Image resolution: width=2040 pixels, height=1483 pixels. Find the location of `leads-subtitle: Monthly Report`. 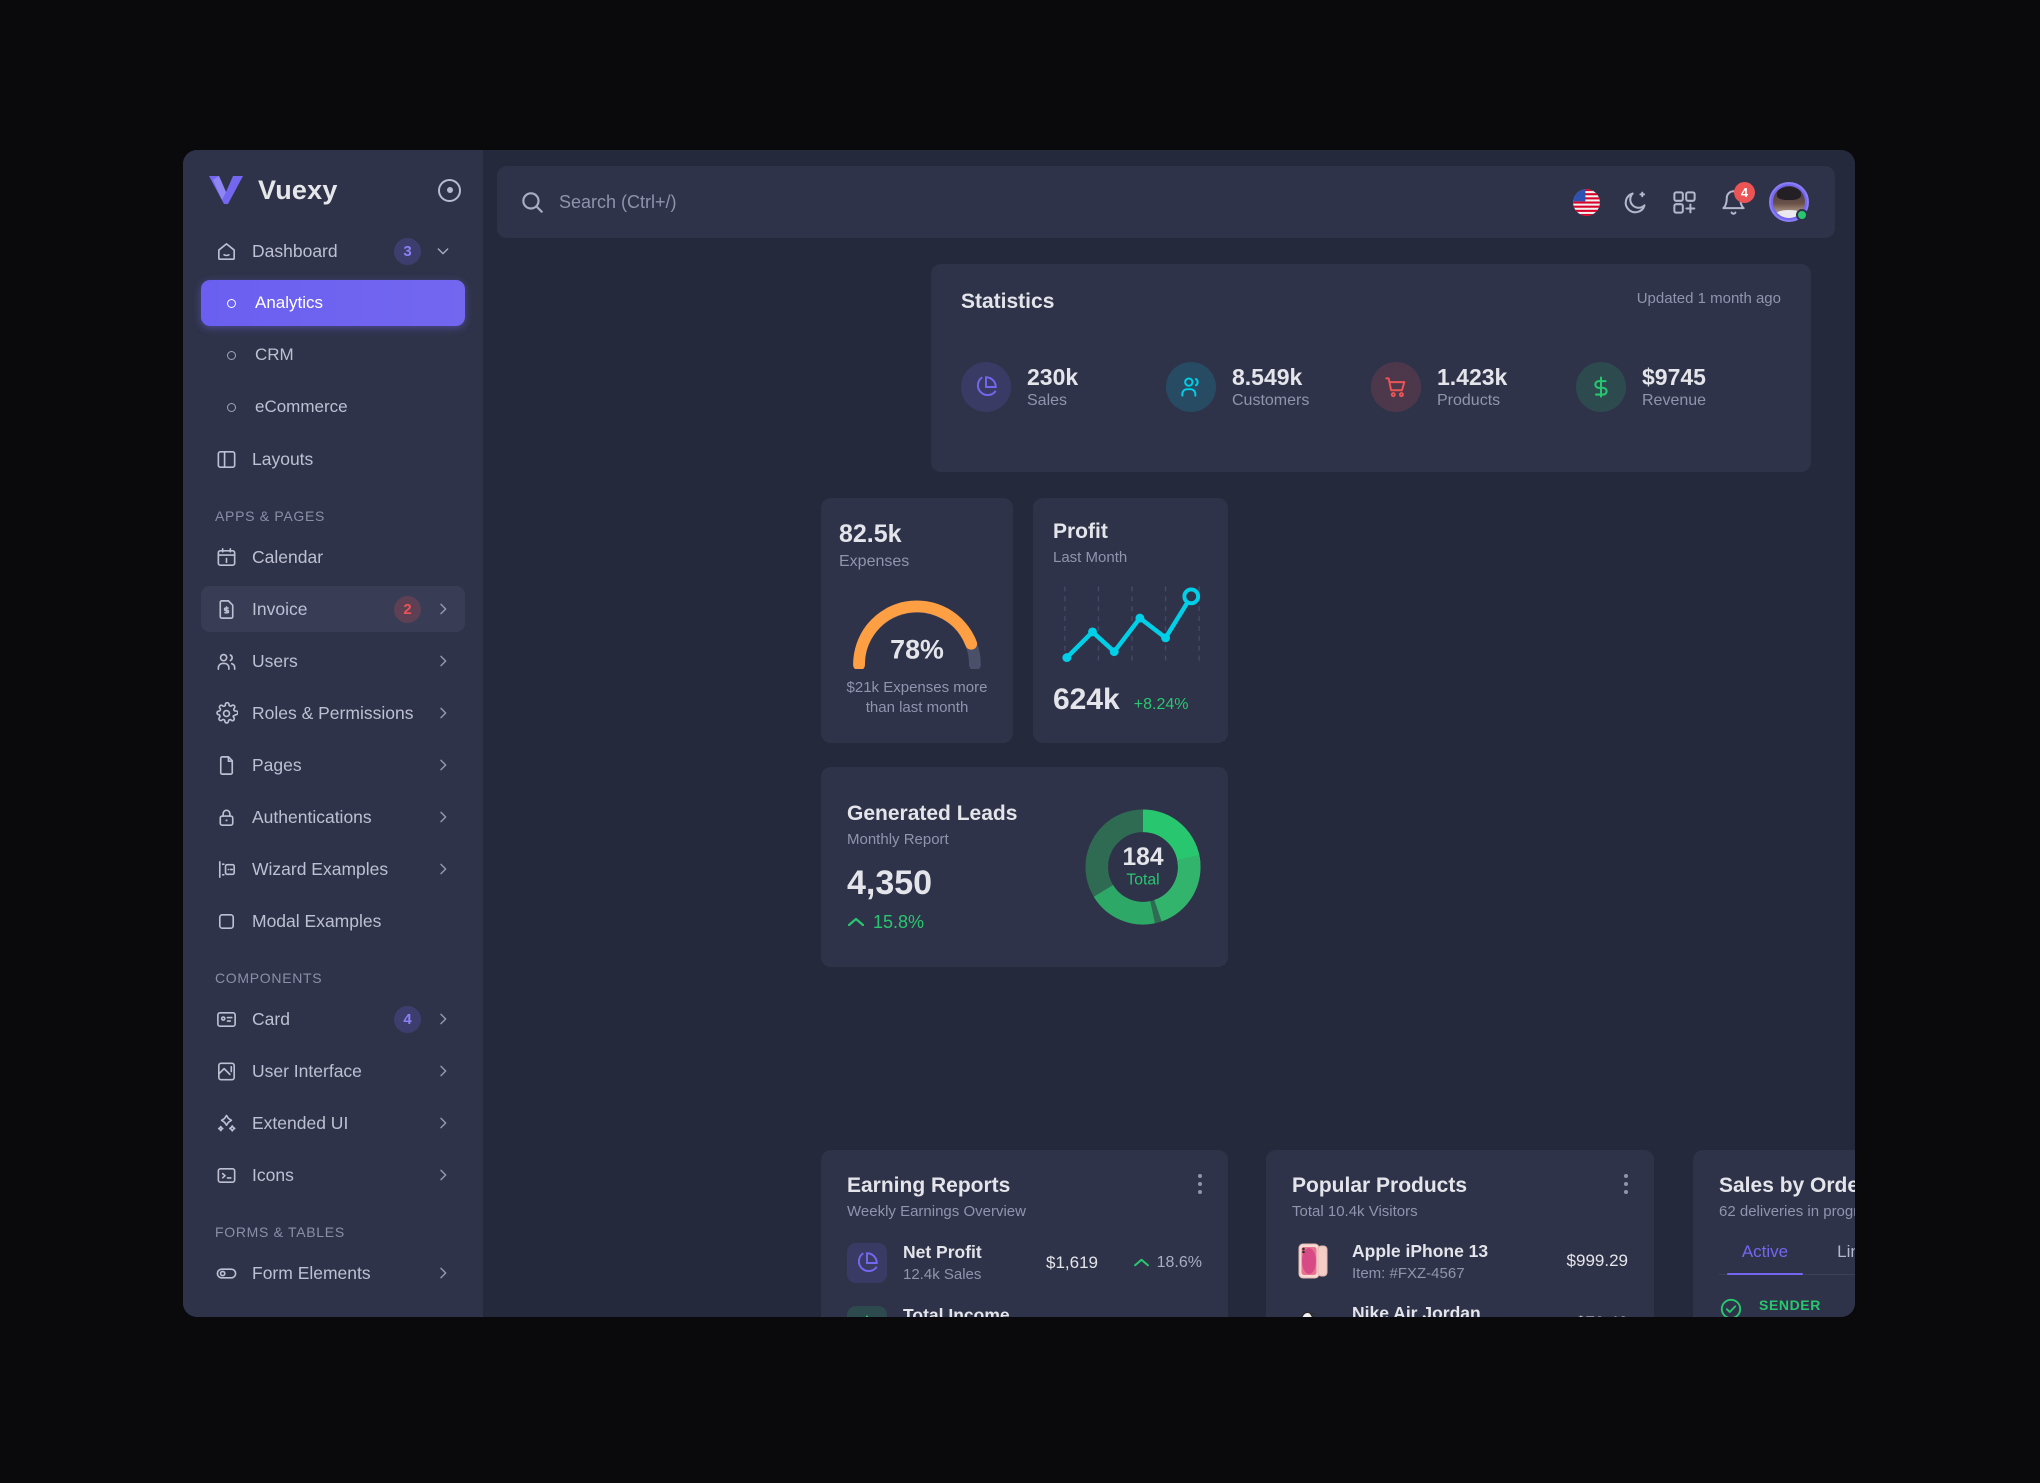

leads-subtitle: Monthly Report is located at coordinates (898, 839).